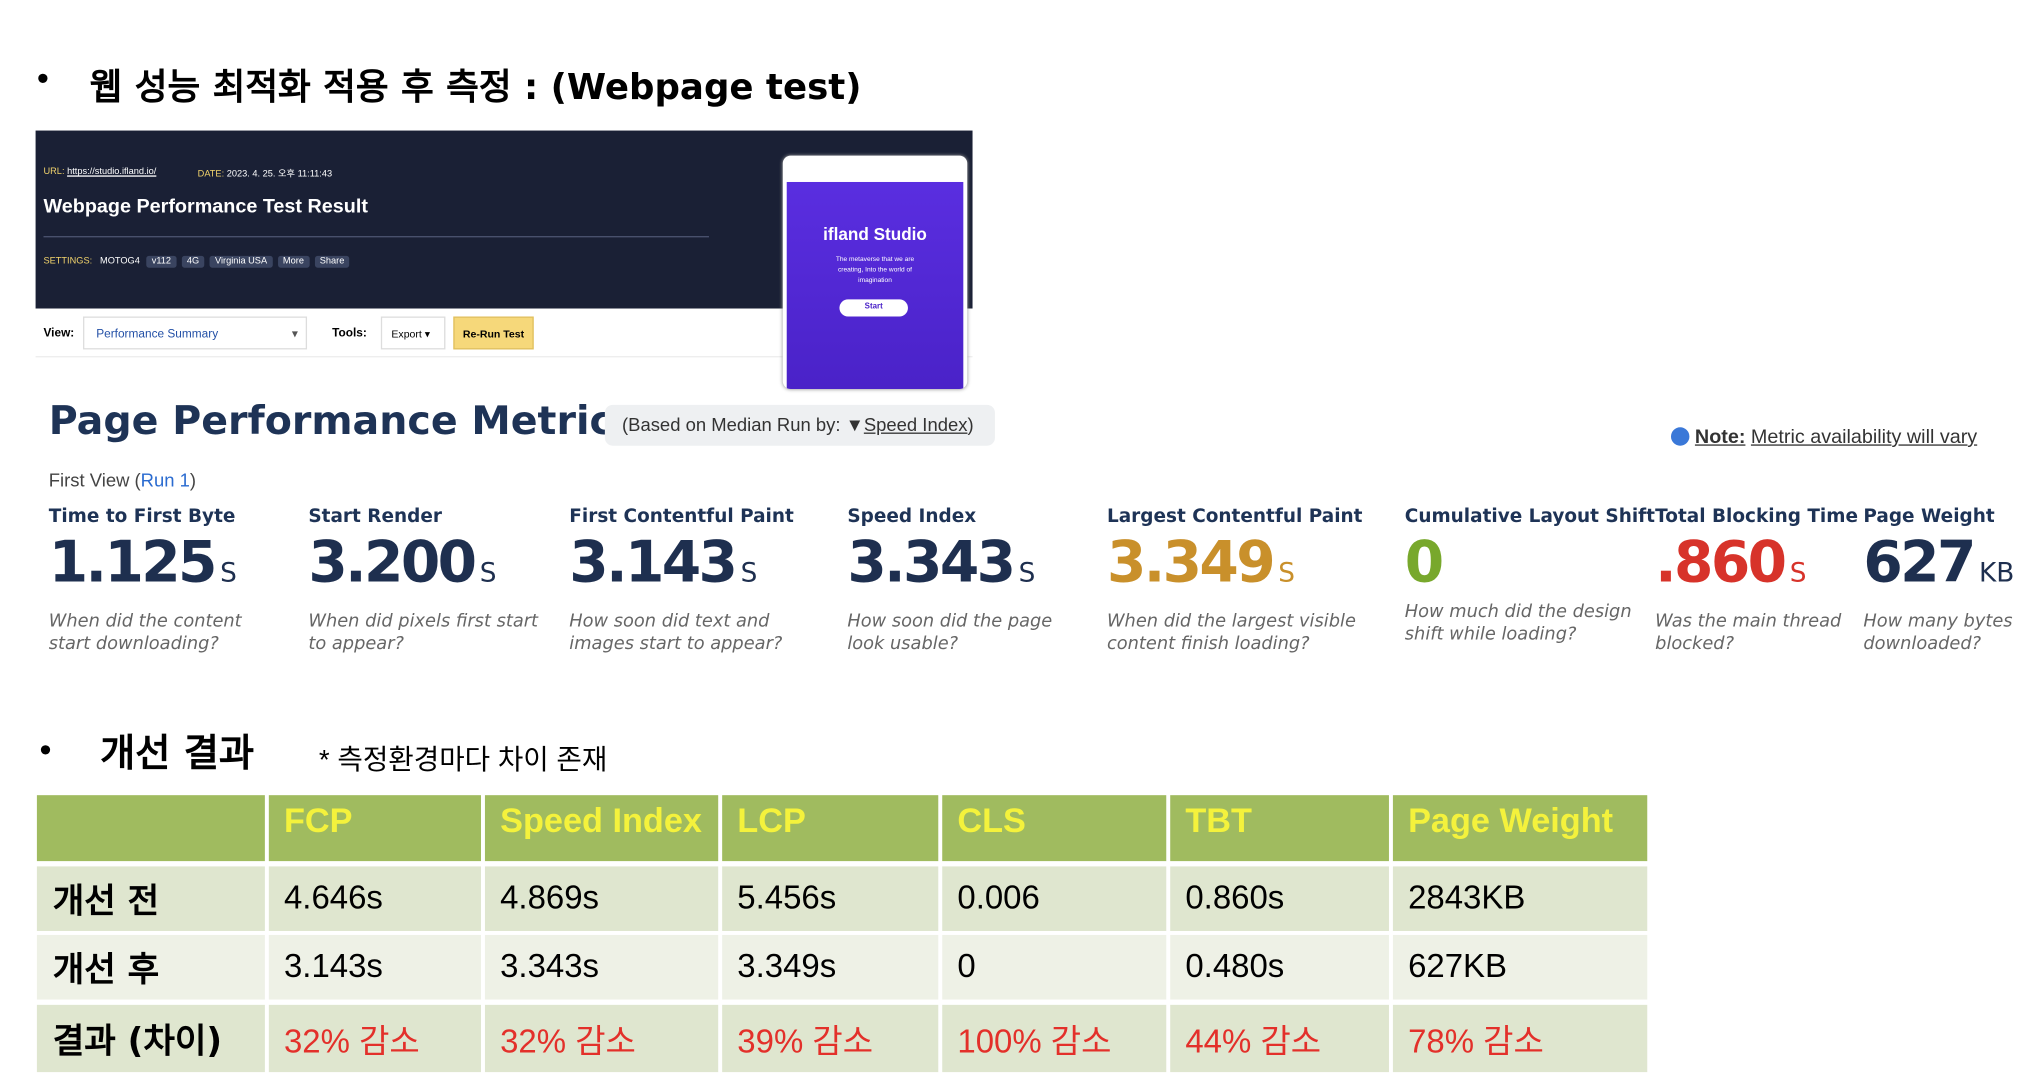  Describe the element at coordinates (205, 206) in the screenshot. I see `result-title: Webpage Performance Test Result` at that location.